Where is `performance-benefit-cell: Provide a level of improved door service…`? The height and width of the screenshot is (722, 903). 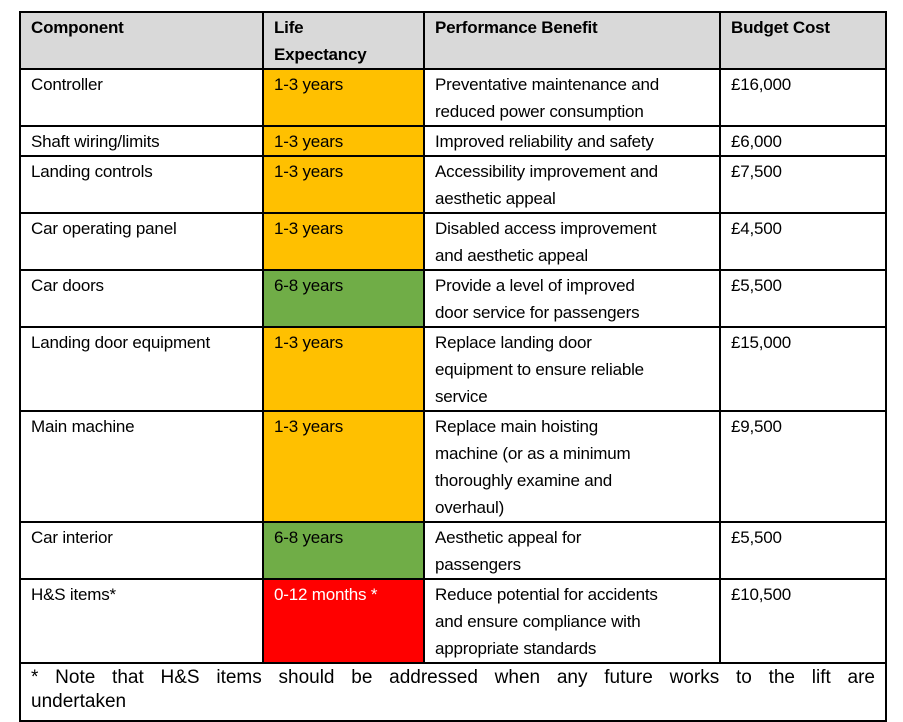
performance-benefit-cell: Provide a level of improved door service… is located at coordinates (572, 298).